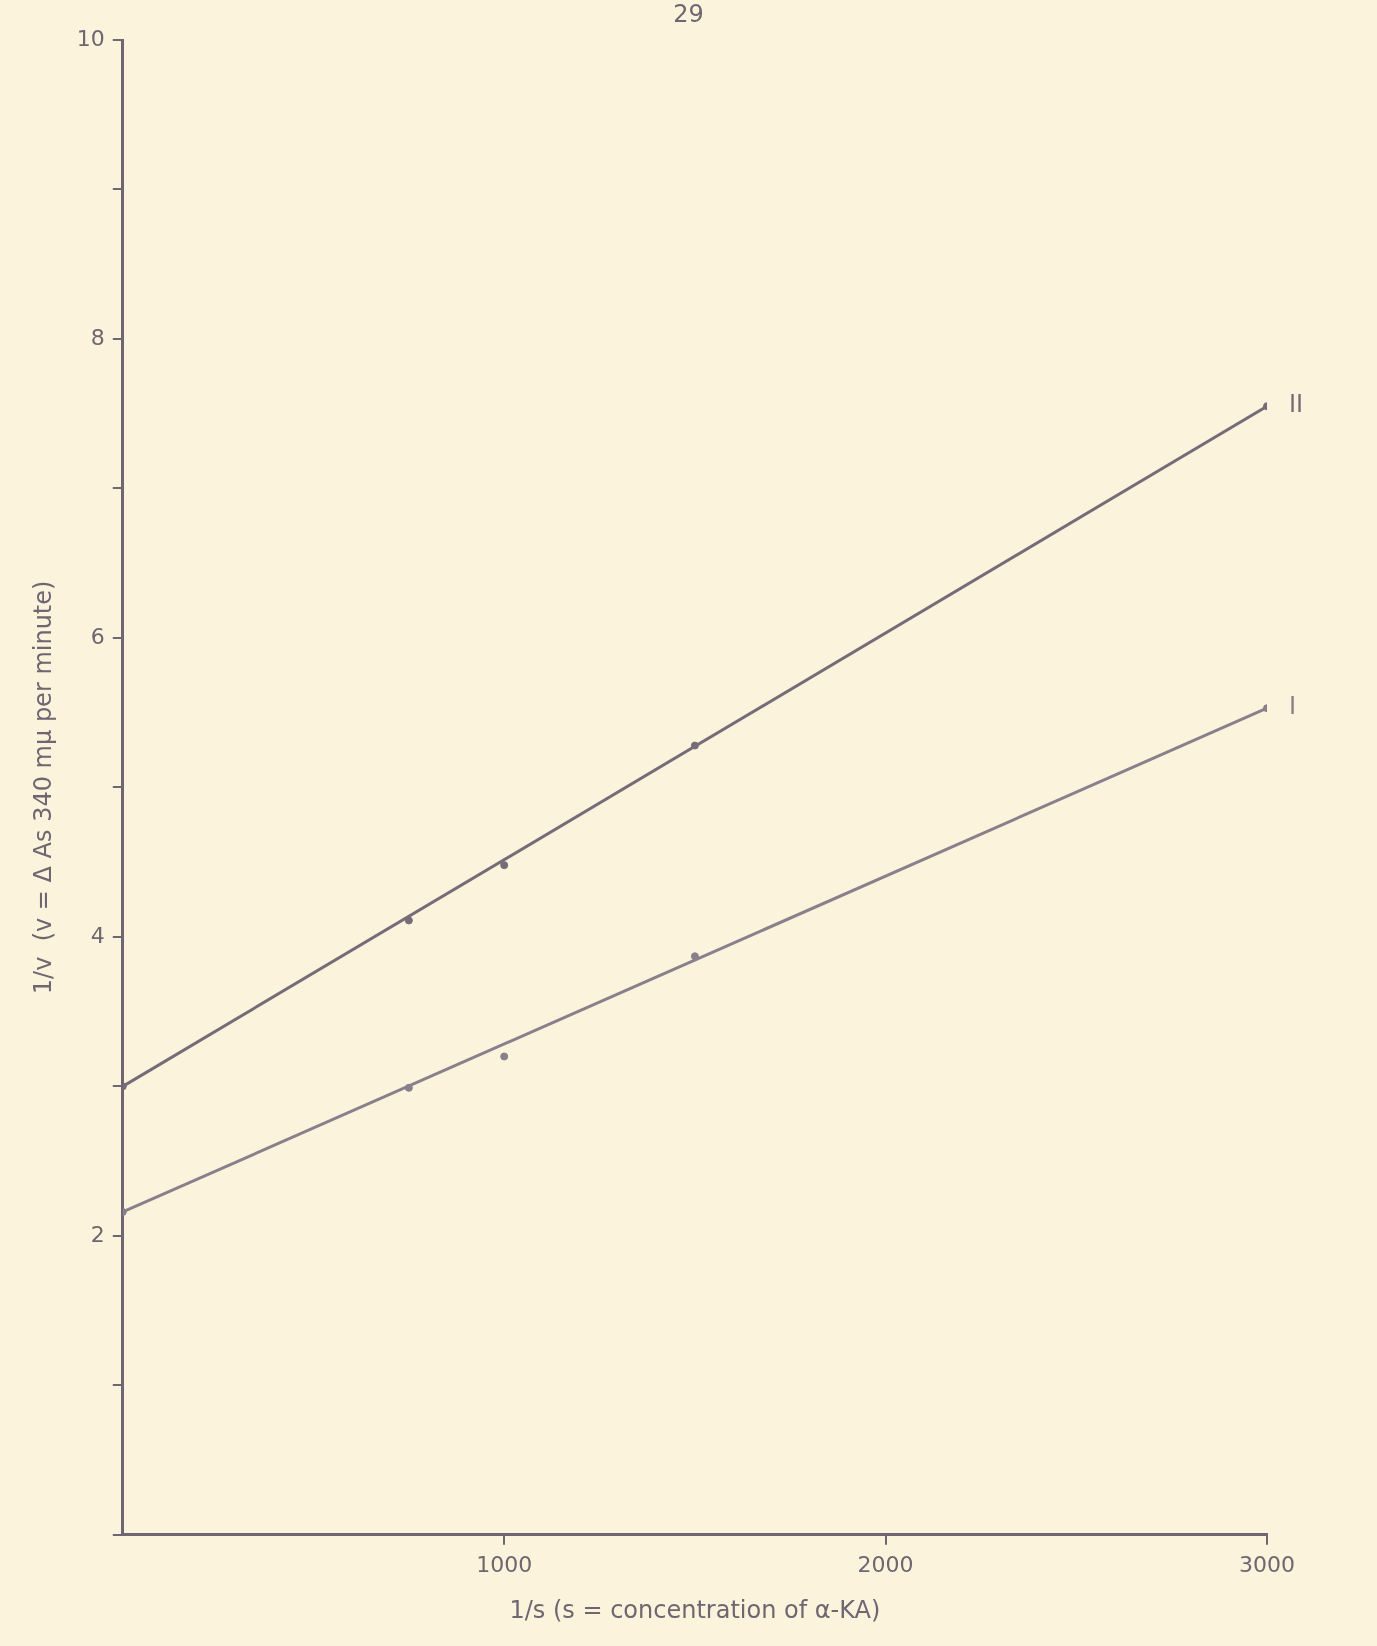 The width and height of the screenshot is (1377, 1646). I want to click on y-tick-label: 2, so click(97, 1234).